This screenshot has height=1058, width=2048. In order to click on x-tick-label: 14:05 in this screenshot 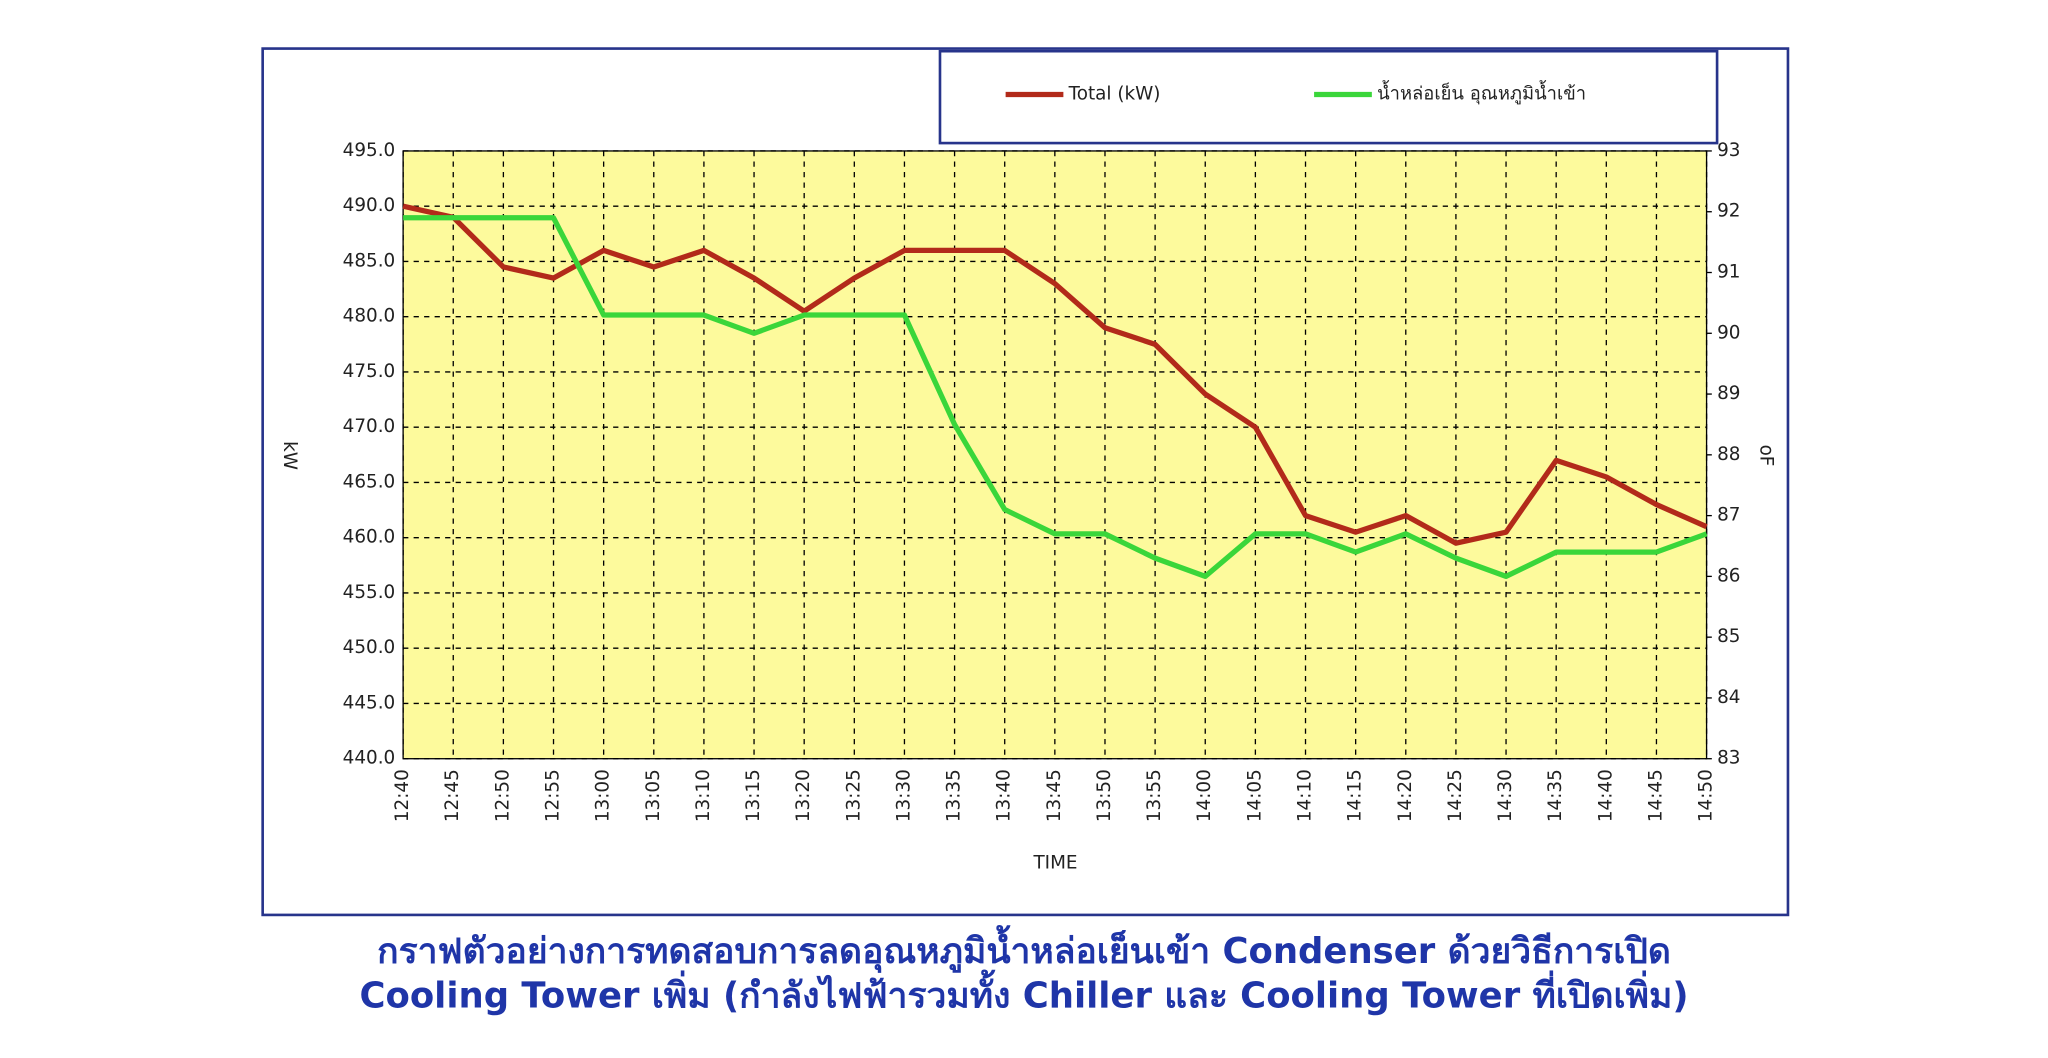, I will do `click(1254, 795)`.